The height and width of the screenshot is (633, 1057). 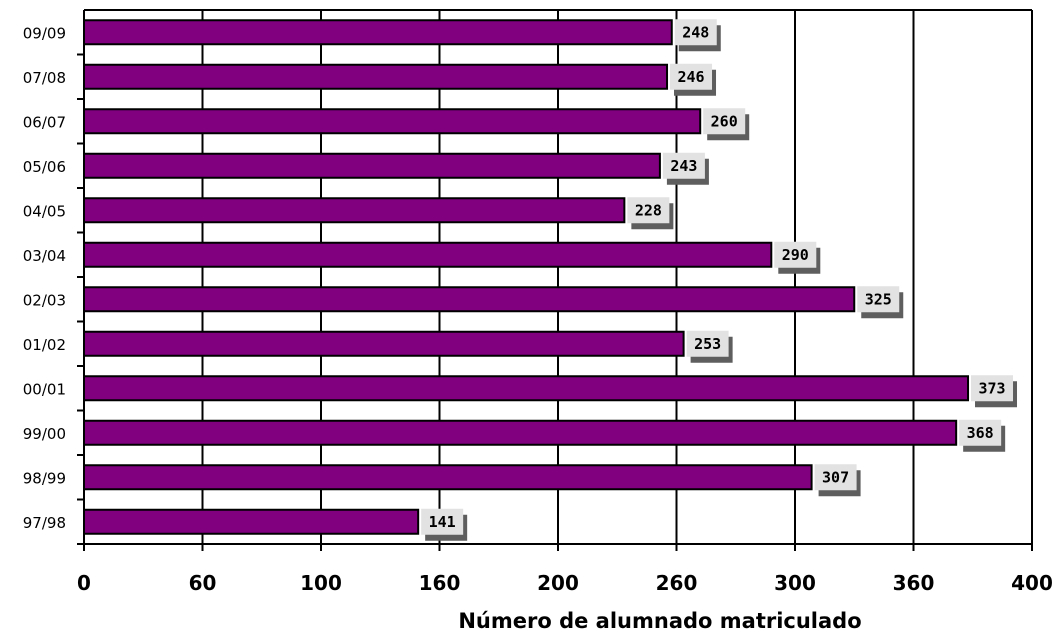 What do you see at coordinates (44, 167) in the screenshot?
I see `category-label: 05/06` at bounding box center [44, 167].